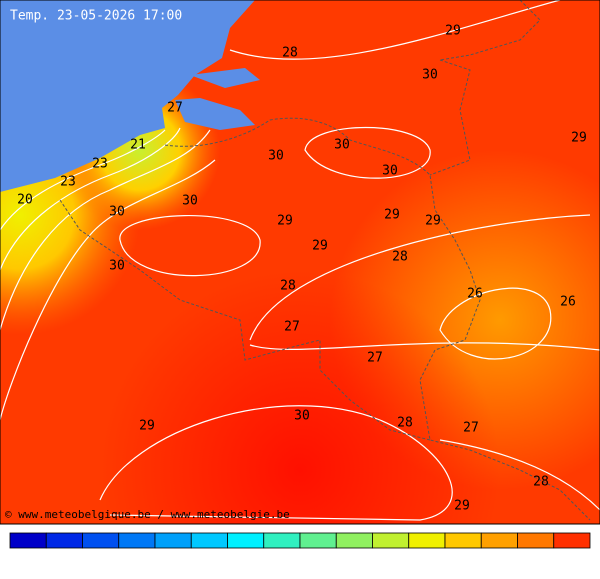 This screenshot has width=600, height=579. What do you see at coordinates (25, 200) in the screenshot?
I see `contour-label: 20` at bounding box center [25, 200].